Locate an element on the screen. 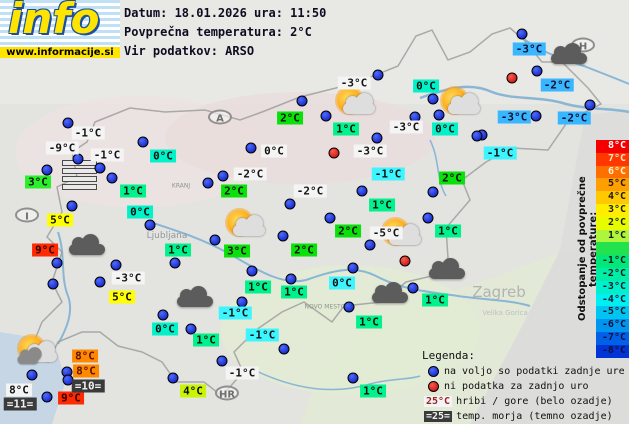 The height and width of the screenshot is (424, 629). site-logo: info www.informacije.si is located at coordinates (60, 29).